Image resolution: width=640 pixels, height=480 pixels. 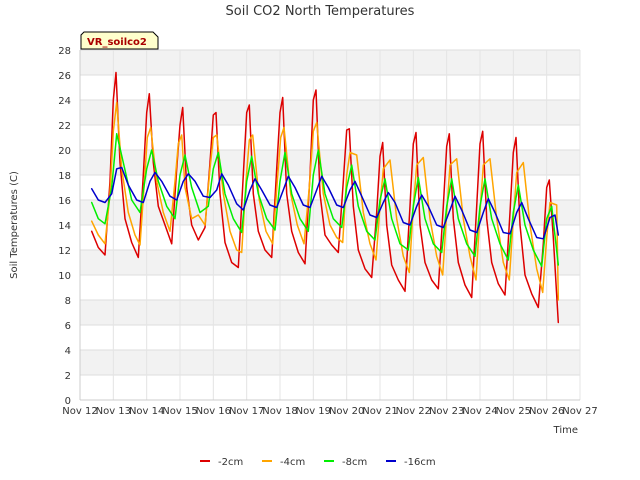 I want to click on x-tick-label: Nov 20, so click(x=346, y=411).